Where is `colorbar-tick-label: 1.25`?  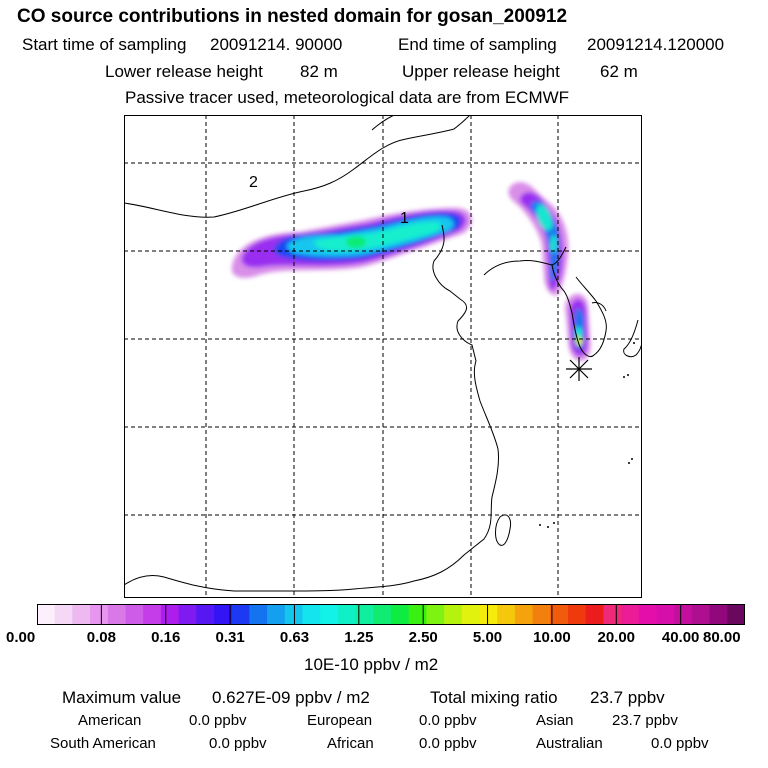 colorbar-tick-label: 1.25 is located at coordinates (359, 637).